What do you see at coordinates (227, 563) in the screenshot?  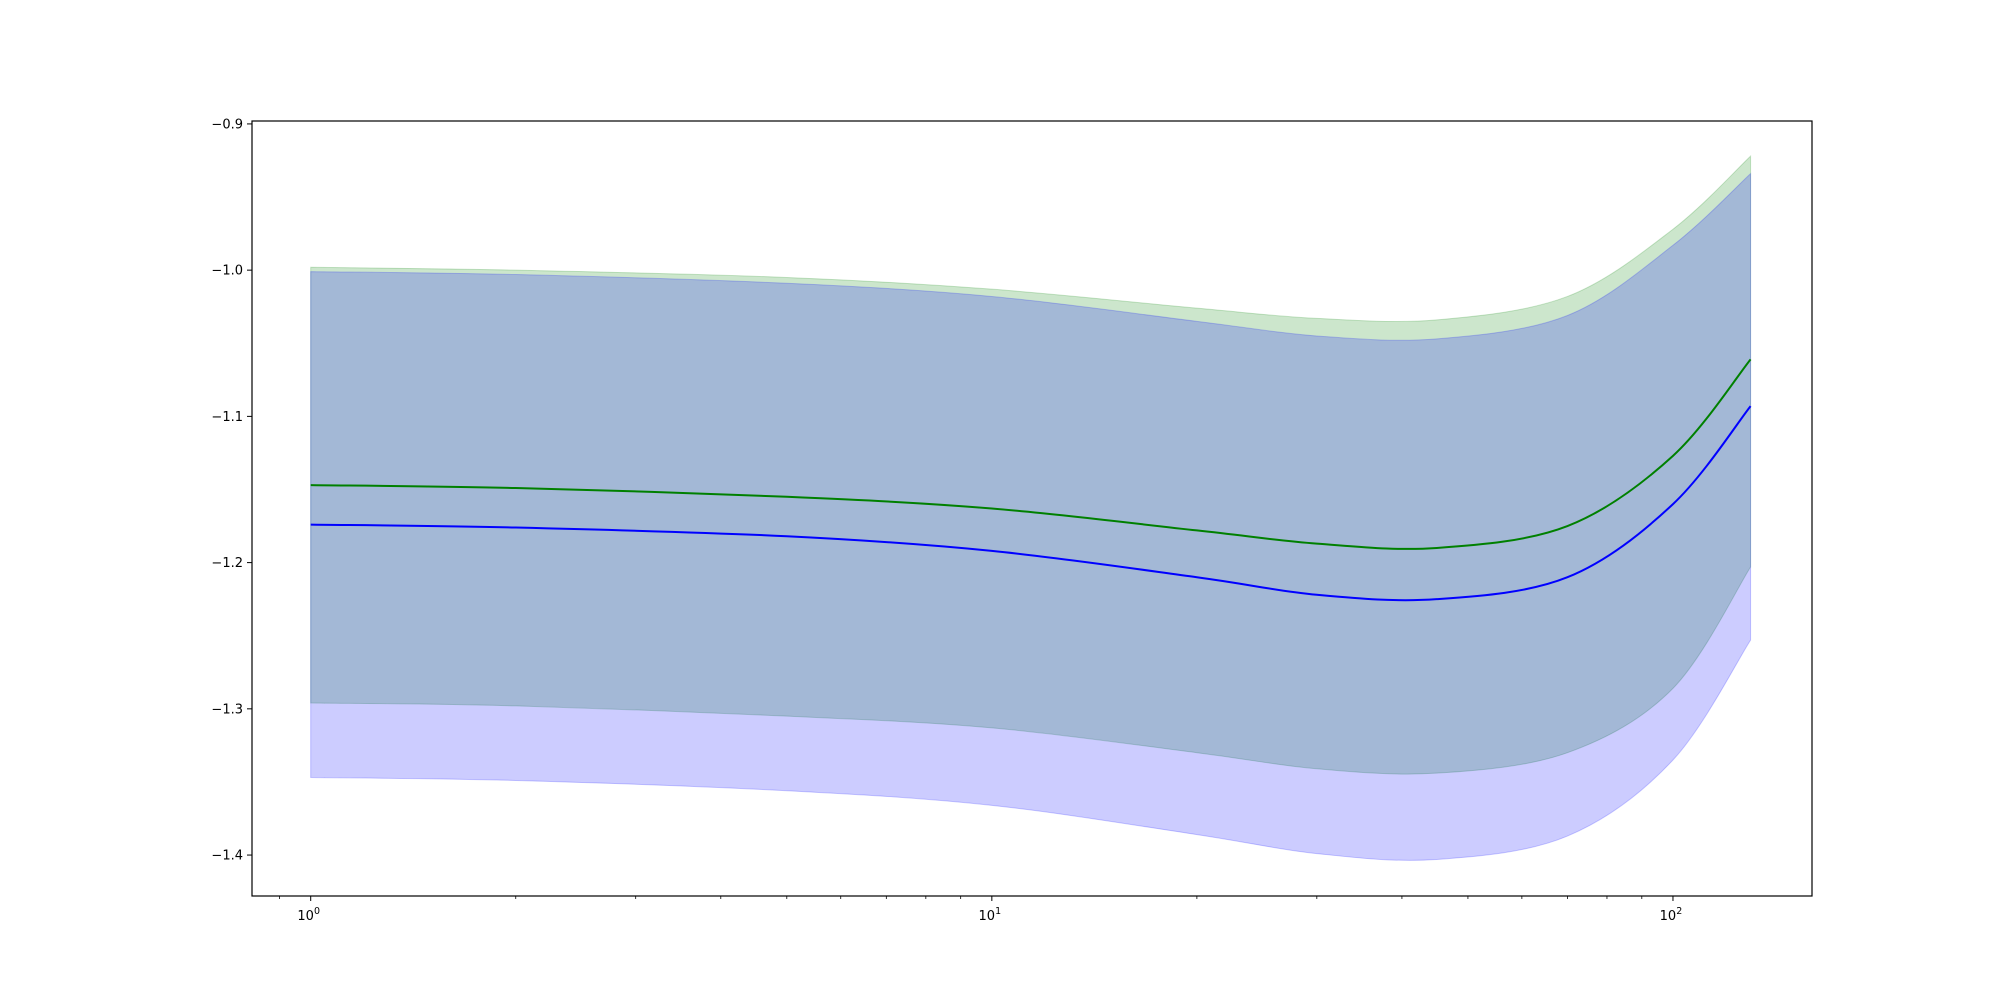 I see `y-tick-label: −1.2` at bounding box center [227, 563].